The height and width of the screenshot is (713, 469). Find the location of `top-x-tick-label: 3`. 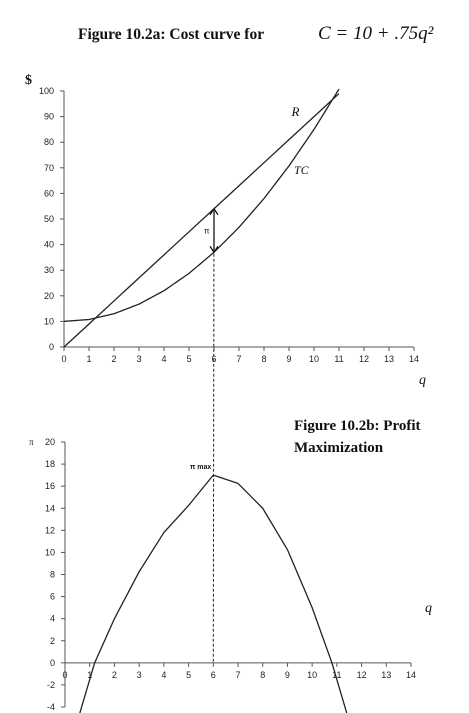

top-x-tick-label: 3 is located at coordinates (138, 359).